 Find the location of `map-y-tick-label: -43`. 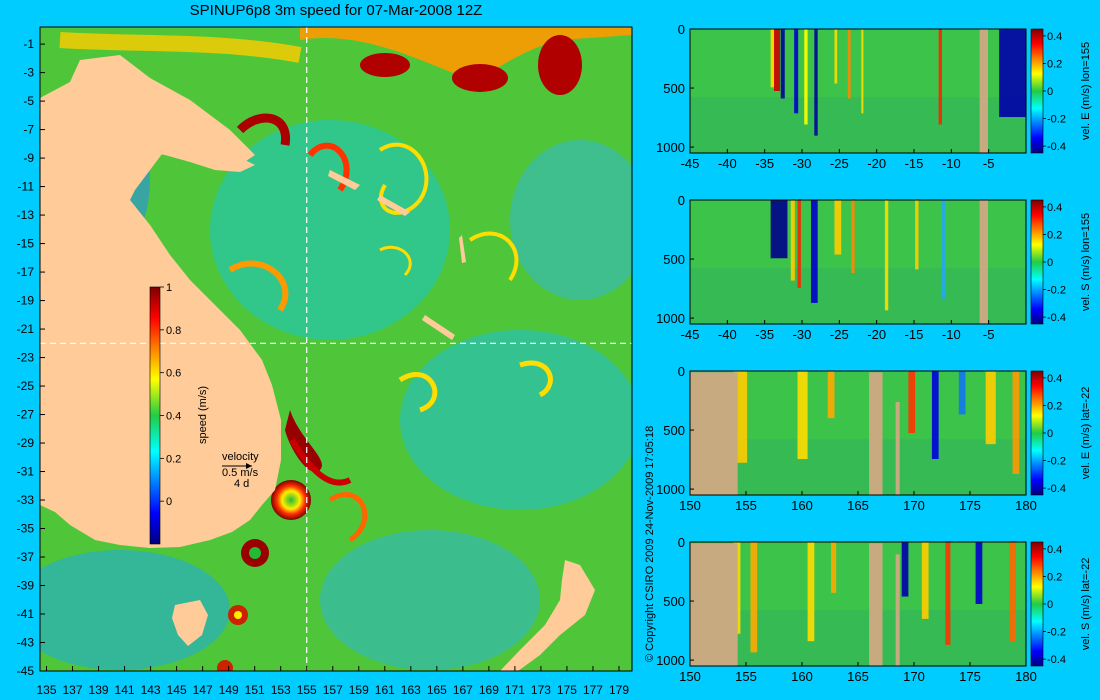

map-y-tick-label: -43 is located at coordinates (26, 643).